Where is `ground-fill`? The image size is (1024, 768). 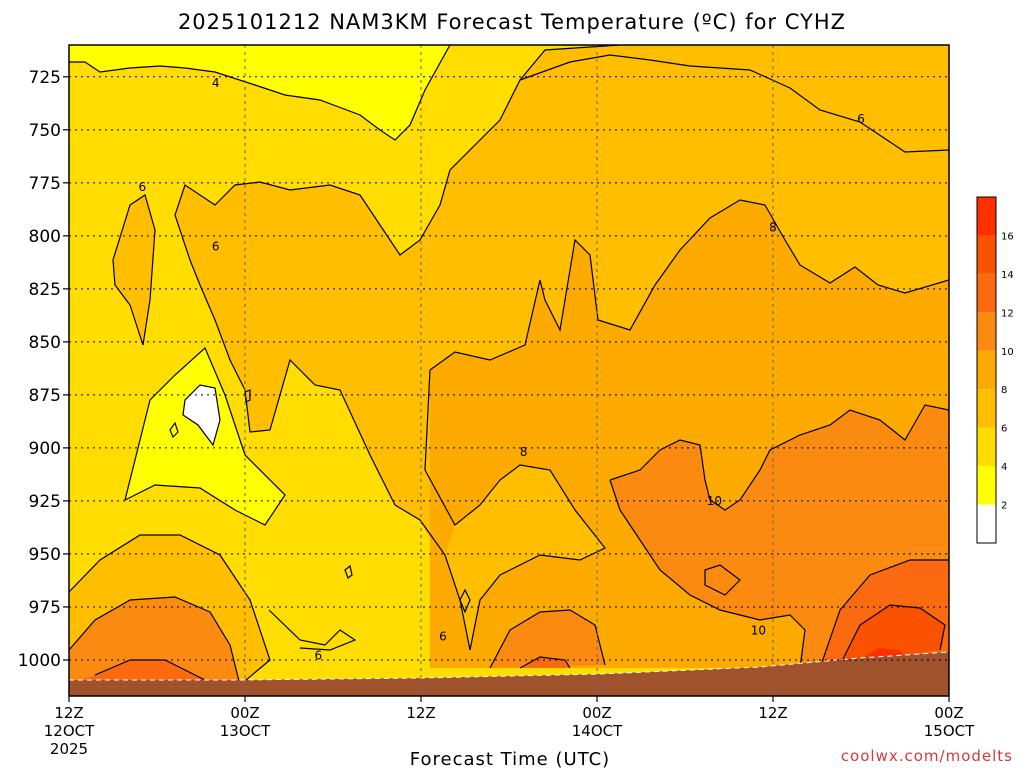
ground-fill is located at coordinates (509, 674).